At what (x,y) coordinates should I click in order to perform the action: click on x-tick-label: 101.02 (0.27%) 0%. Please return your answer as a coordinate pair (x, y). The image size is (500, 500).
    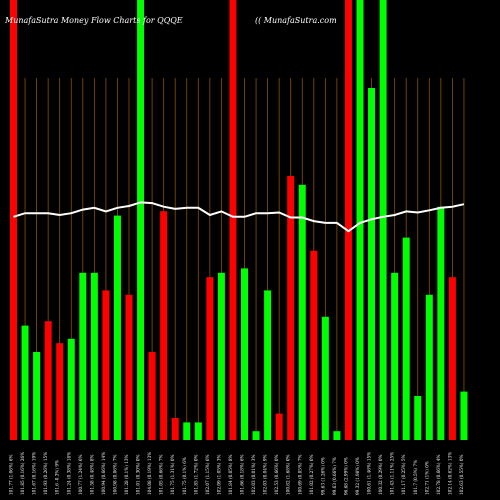
    Looking at the image, I should click on (311, 474).